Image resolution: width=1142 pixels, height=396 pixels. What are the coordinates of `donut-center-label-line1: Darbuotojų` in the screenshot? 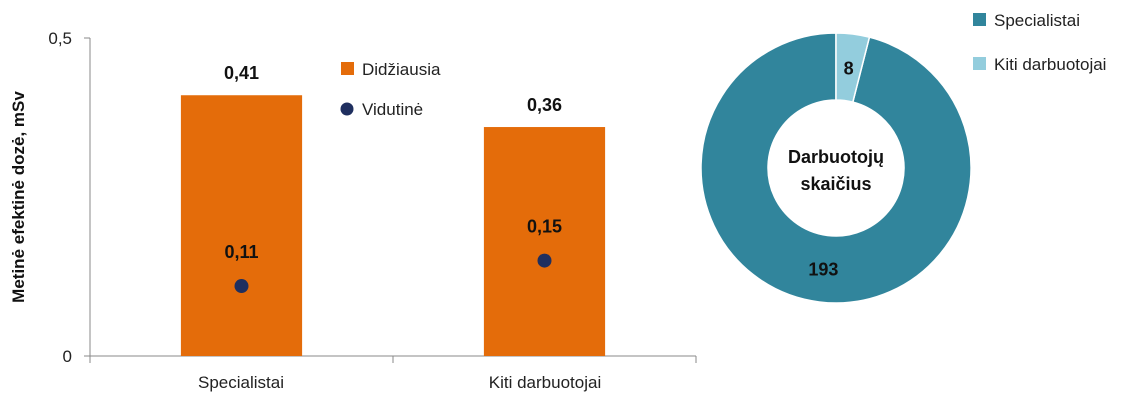 It's located at (836, 157).